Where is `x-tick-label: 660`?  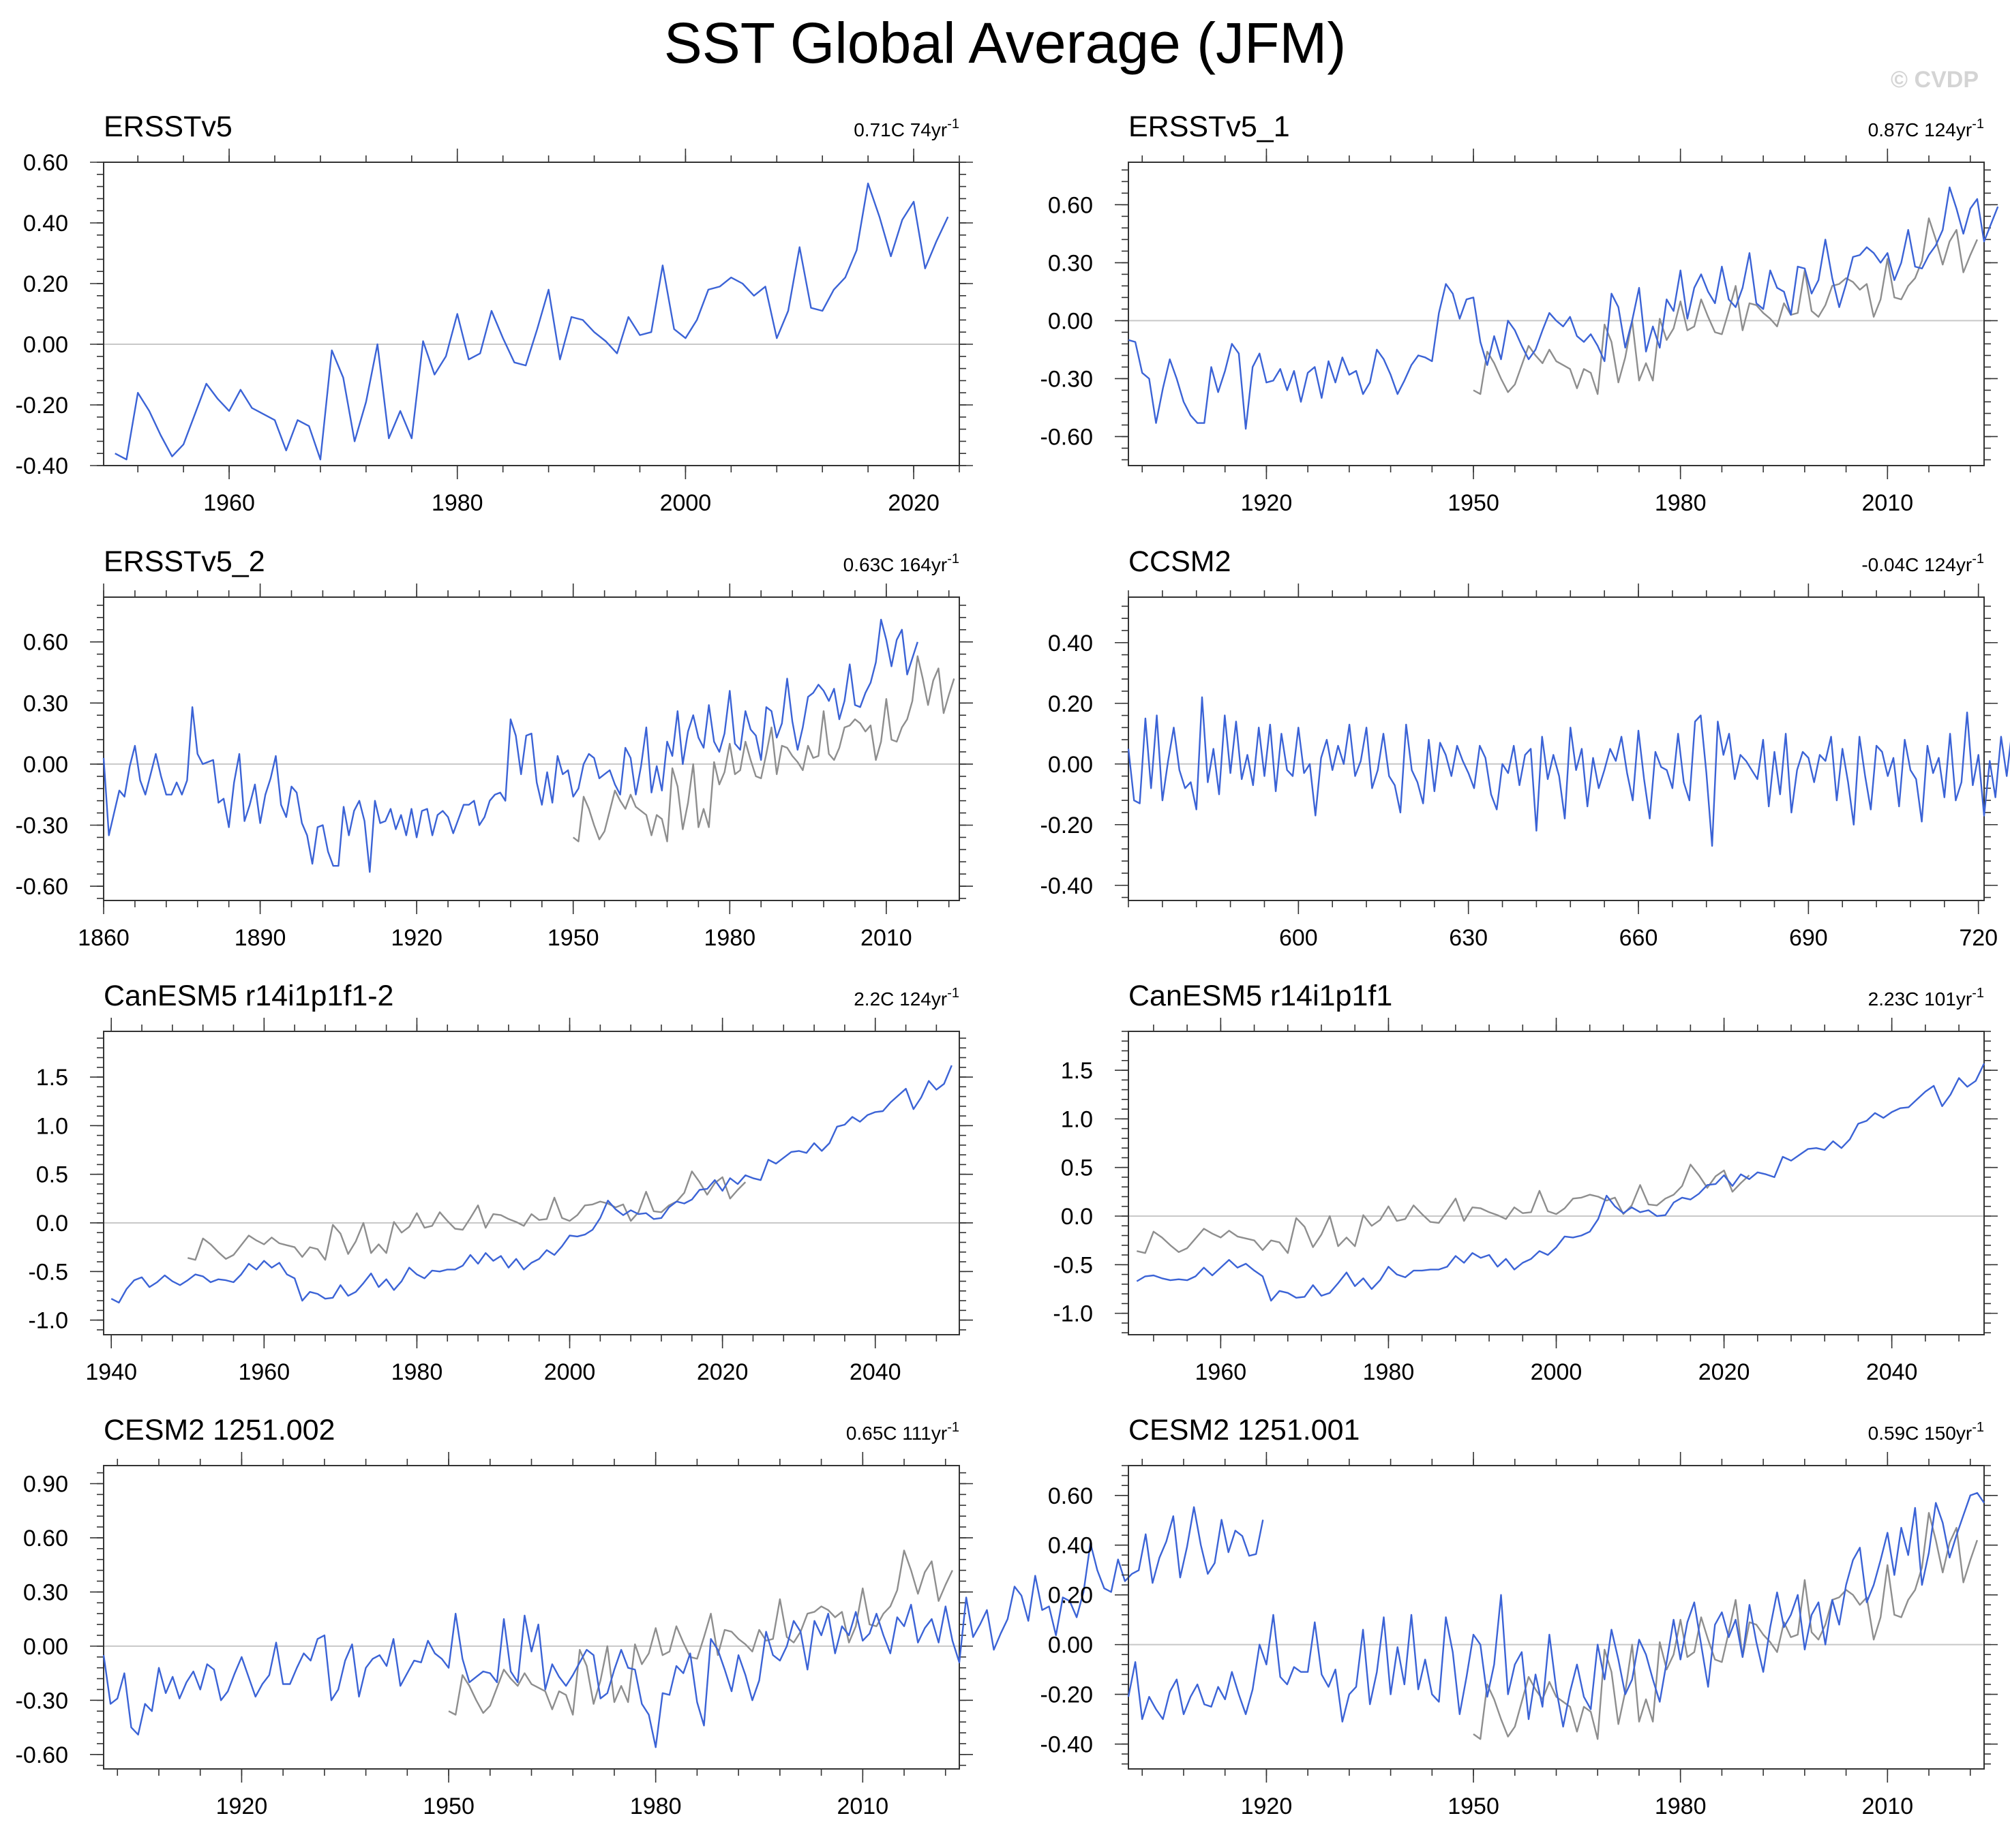
x-tick-label: 660 is located at coordinates (1638, 938).